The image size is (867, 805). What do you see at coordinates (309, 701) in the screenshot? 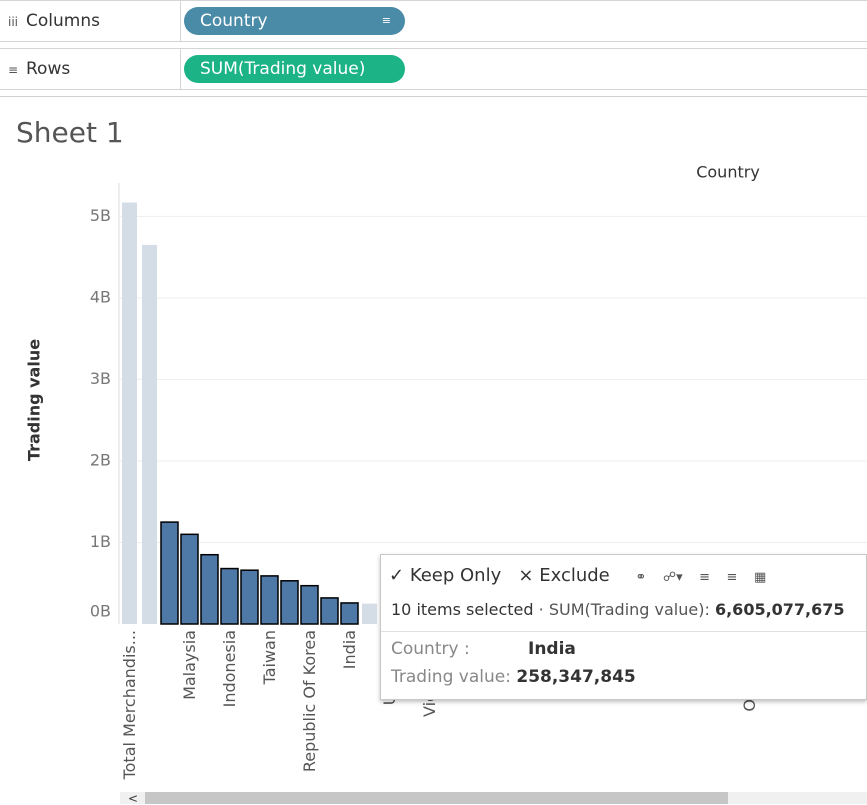
I see `x-tick-label: Republic Of Korea` at bounding box center [309, 701].